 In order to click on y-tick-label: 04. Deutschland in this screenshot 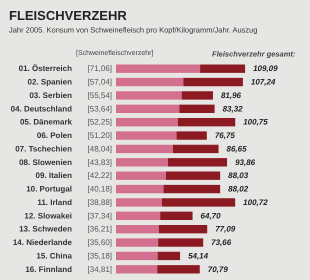, I will do `click(41, 109)`.